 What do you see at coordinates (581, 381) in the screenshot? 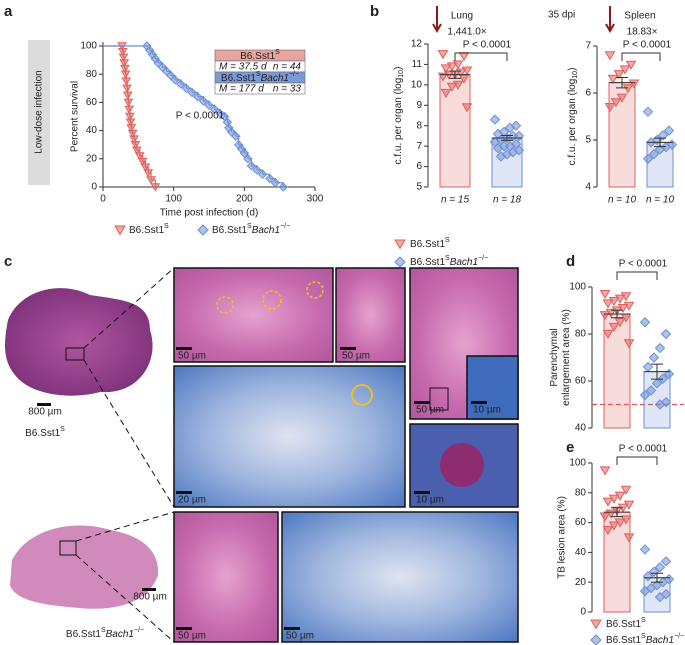
I see `y-tick-label: 60` at bounding box center [581, 381].